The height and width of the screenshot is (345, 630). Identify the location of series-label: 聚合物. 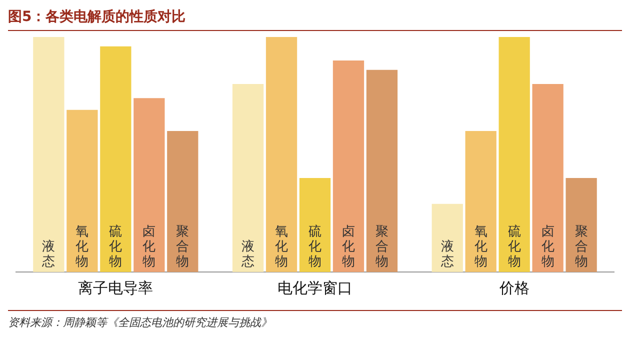
(183, 247).